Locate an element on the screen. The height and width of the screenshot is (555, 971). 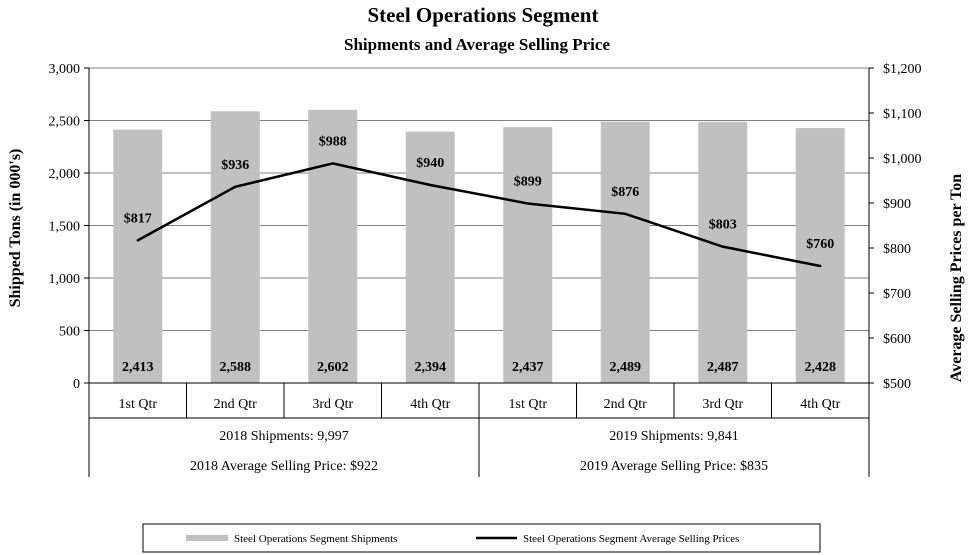
right-tick-label: $1,200 is located at coordinates (902, 69).